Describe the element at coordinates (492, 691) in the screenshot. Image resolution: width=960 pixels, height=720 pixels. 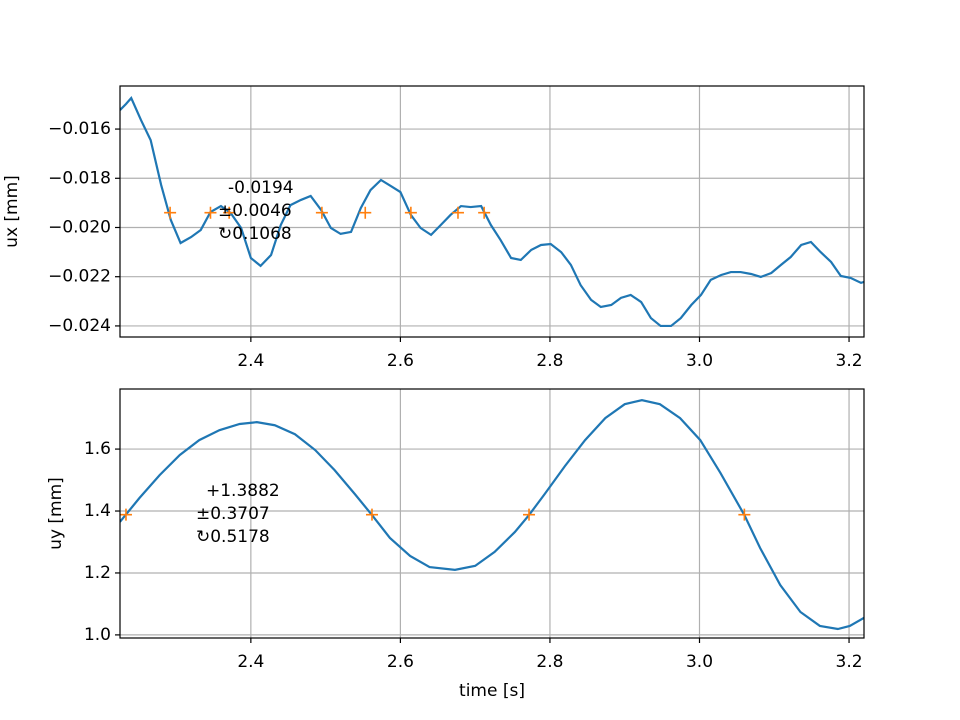
I see `x-axis-label: time [s]` at that location.